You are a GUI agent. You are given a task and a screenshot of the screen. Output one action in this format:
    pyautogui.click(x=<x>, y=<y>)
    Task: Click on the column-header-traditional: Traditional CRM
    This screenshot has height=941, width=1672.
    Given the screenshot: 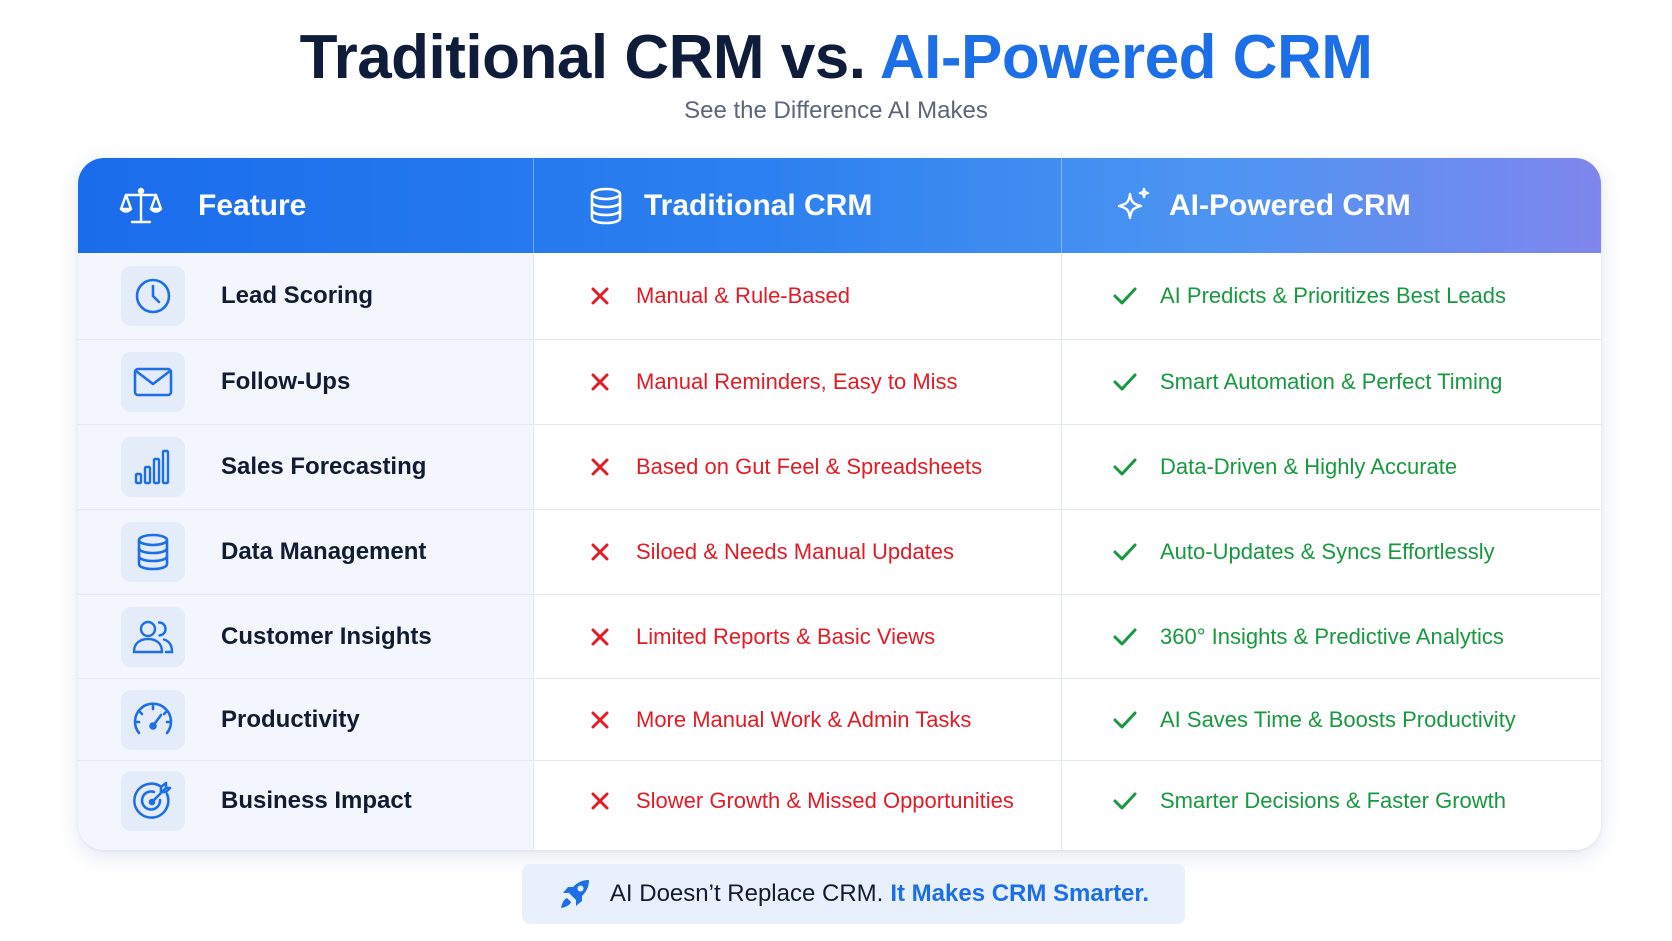 What is the action you would take?
    pyautogui.click(x=730, y=205)
    